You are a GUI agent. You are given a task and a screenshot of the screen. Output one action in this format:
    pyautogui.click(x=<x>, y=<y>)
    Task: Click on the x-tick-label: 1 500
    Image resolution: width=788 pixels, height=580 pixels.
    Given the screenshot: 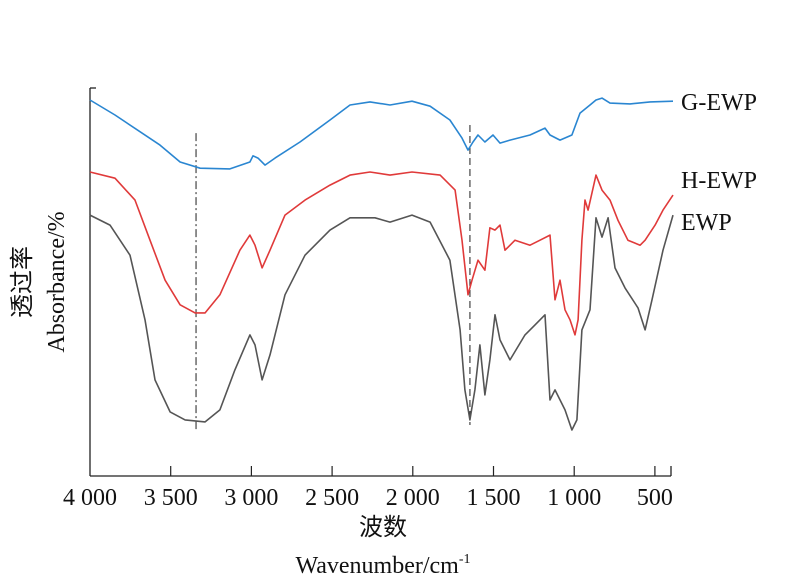 What is the action you would take?
    pyautogui.click(x=494, y=498)
    